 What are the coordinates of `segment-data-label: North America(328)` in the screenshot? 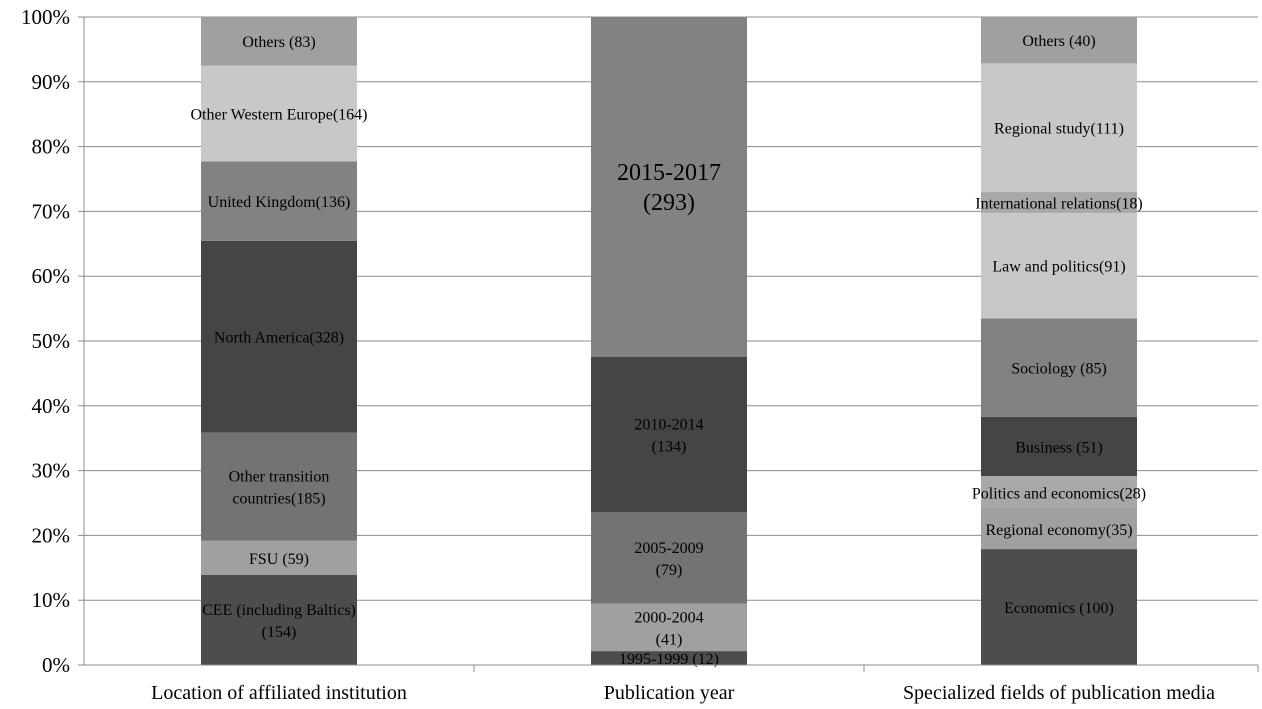 It's located at (279, 338).